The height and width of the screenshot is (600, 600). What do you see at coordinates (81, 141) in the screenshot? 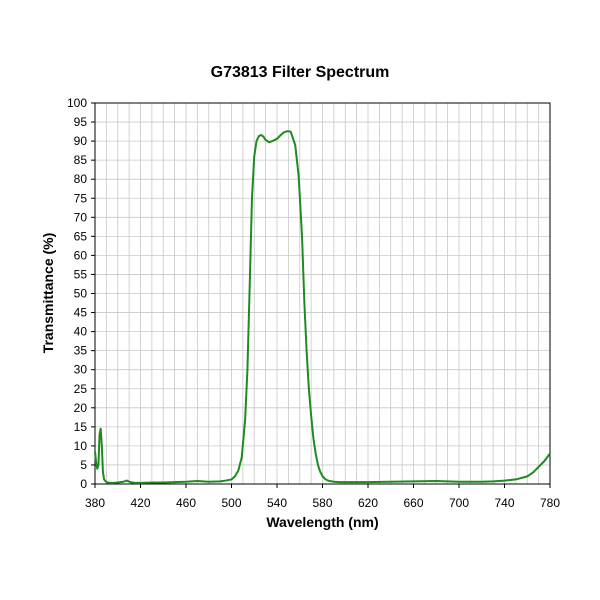
I see `y-tick-label: 90` at bounding box center [81, 141].